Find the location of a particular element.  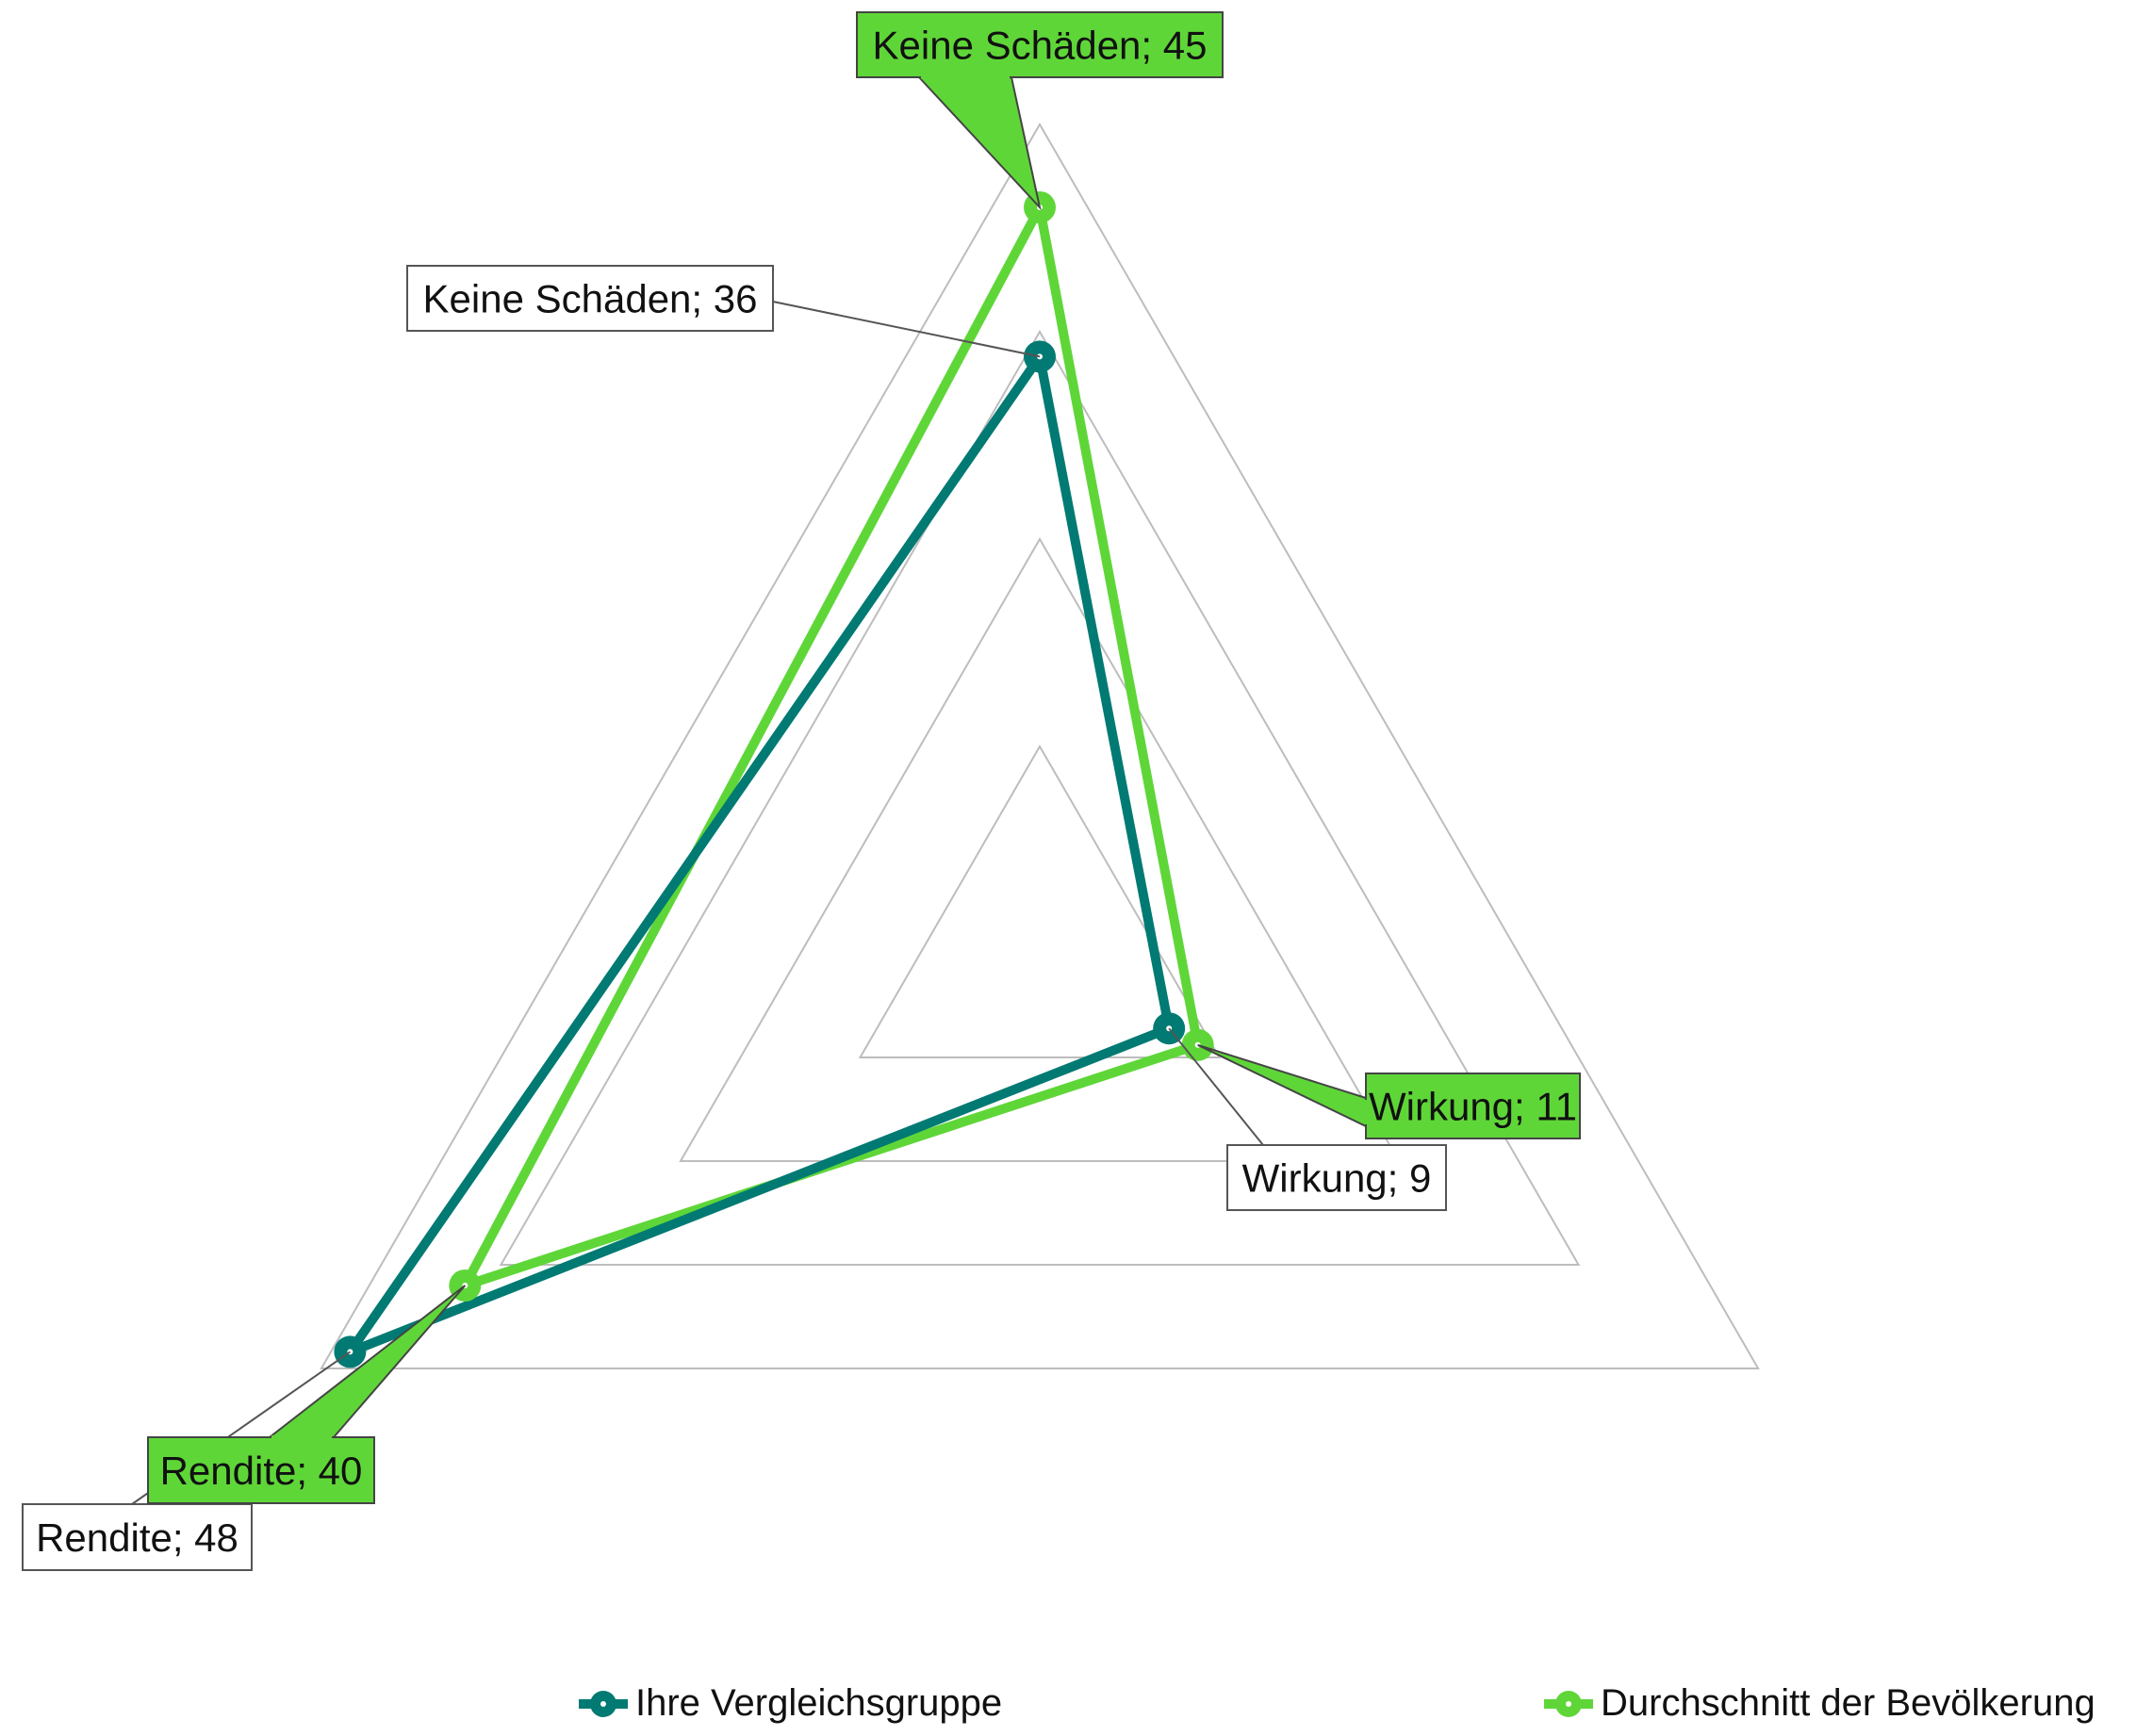

legend-label-series-2: Durchschnitt der Bevölkerung is located at coordinates (1848, 1703).